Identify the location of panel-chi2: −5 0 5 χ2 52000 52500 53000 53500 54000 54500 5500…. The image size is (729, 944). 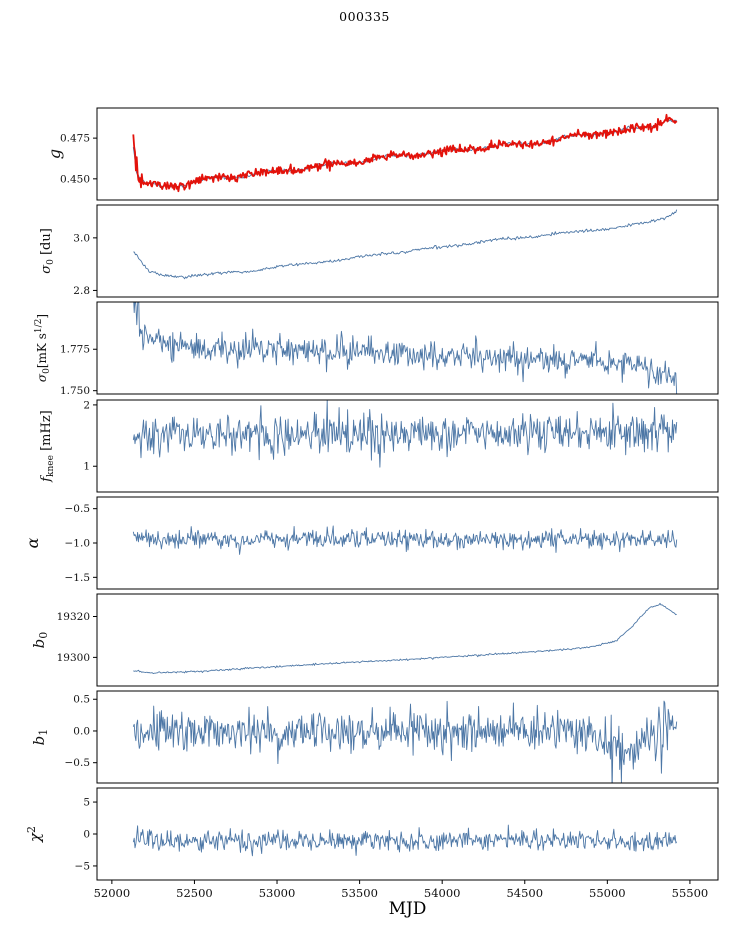
(372, 843).